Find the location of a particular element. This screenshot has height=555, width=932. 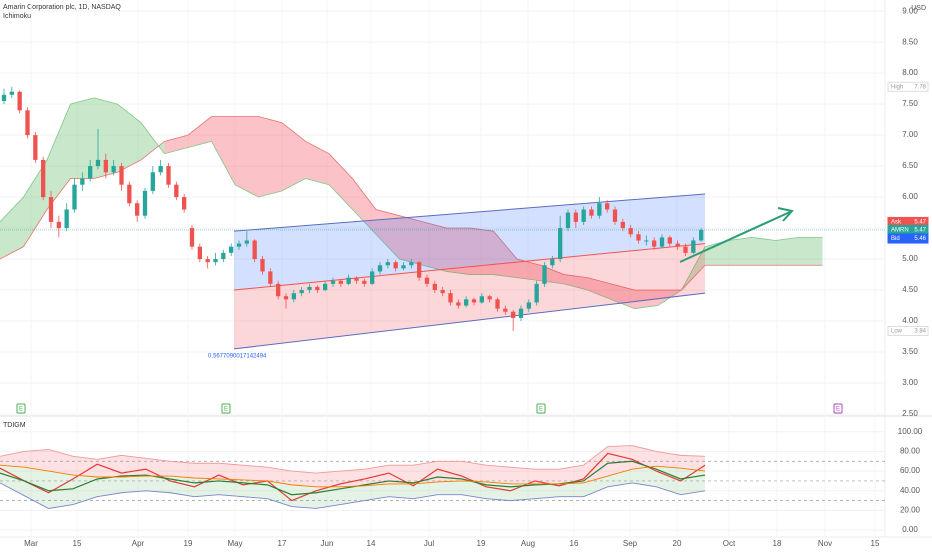

indicator-tick-label: 40.00 is located at coordinates (910, 490).